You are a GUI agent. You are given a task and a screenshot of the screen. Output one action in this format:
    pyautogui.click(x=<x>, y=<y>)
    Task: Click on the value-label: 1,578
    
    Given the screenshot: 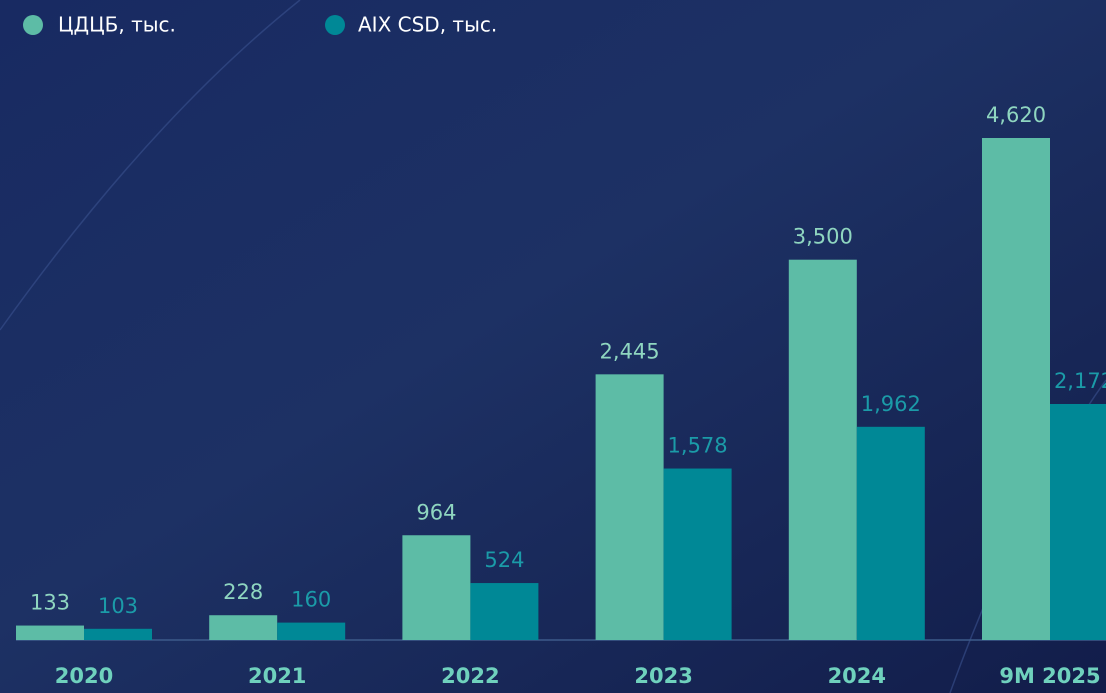 What is the action you would take?
    pyautogui.click(x=698, y=446)
    